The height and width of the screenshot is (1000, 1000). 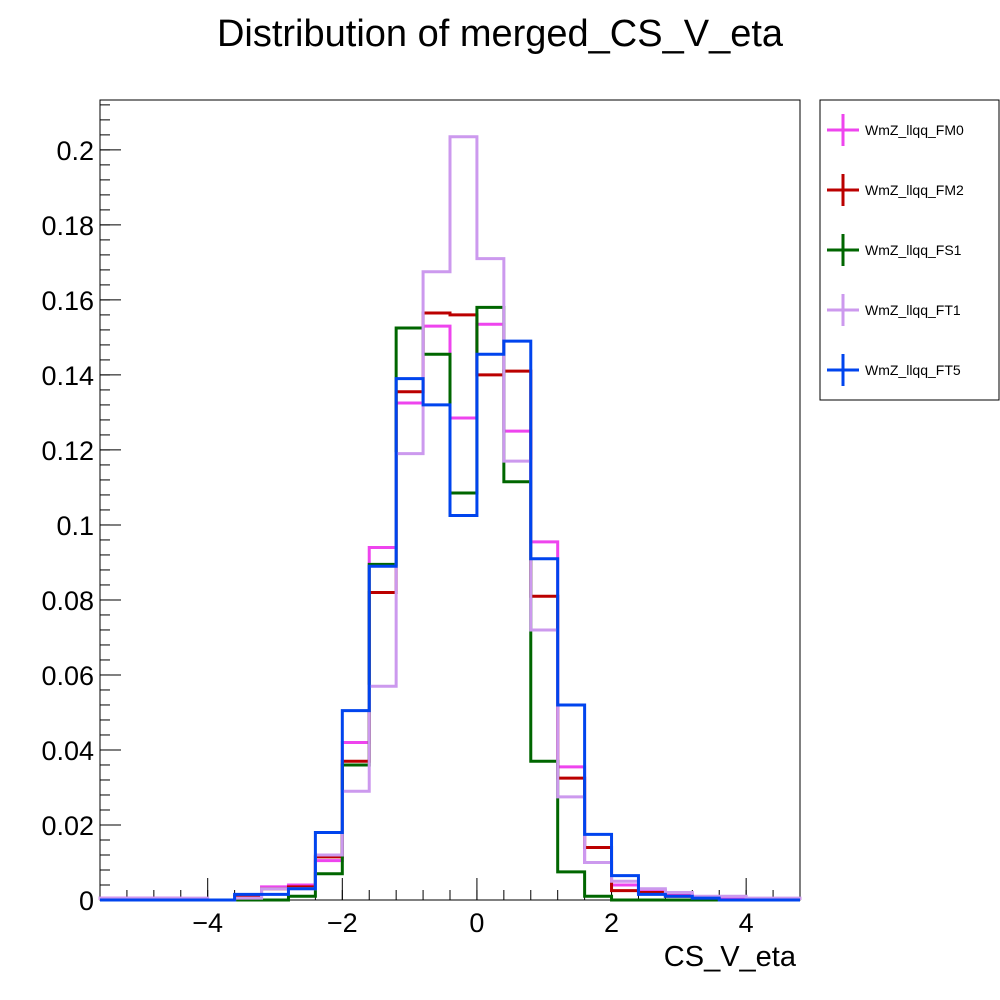 I want to click on x-tick-label: −2, so click(x=342, y=923).